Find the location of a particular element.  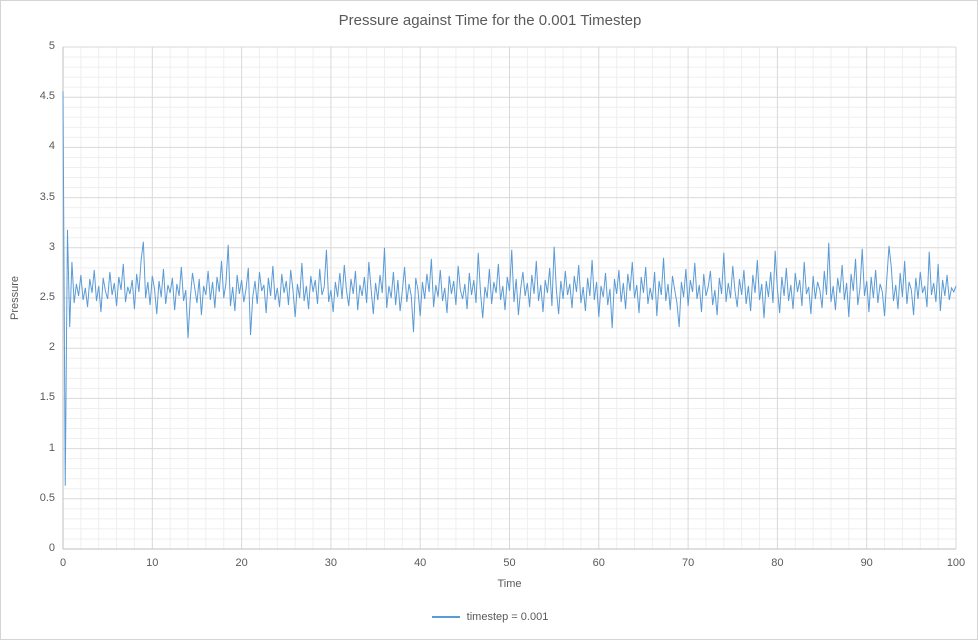

y-tick-label: 4 is located at coordinates (51, 146).